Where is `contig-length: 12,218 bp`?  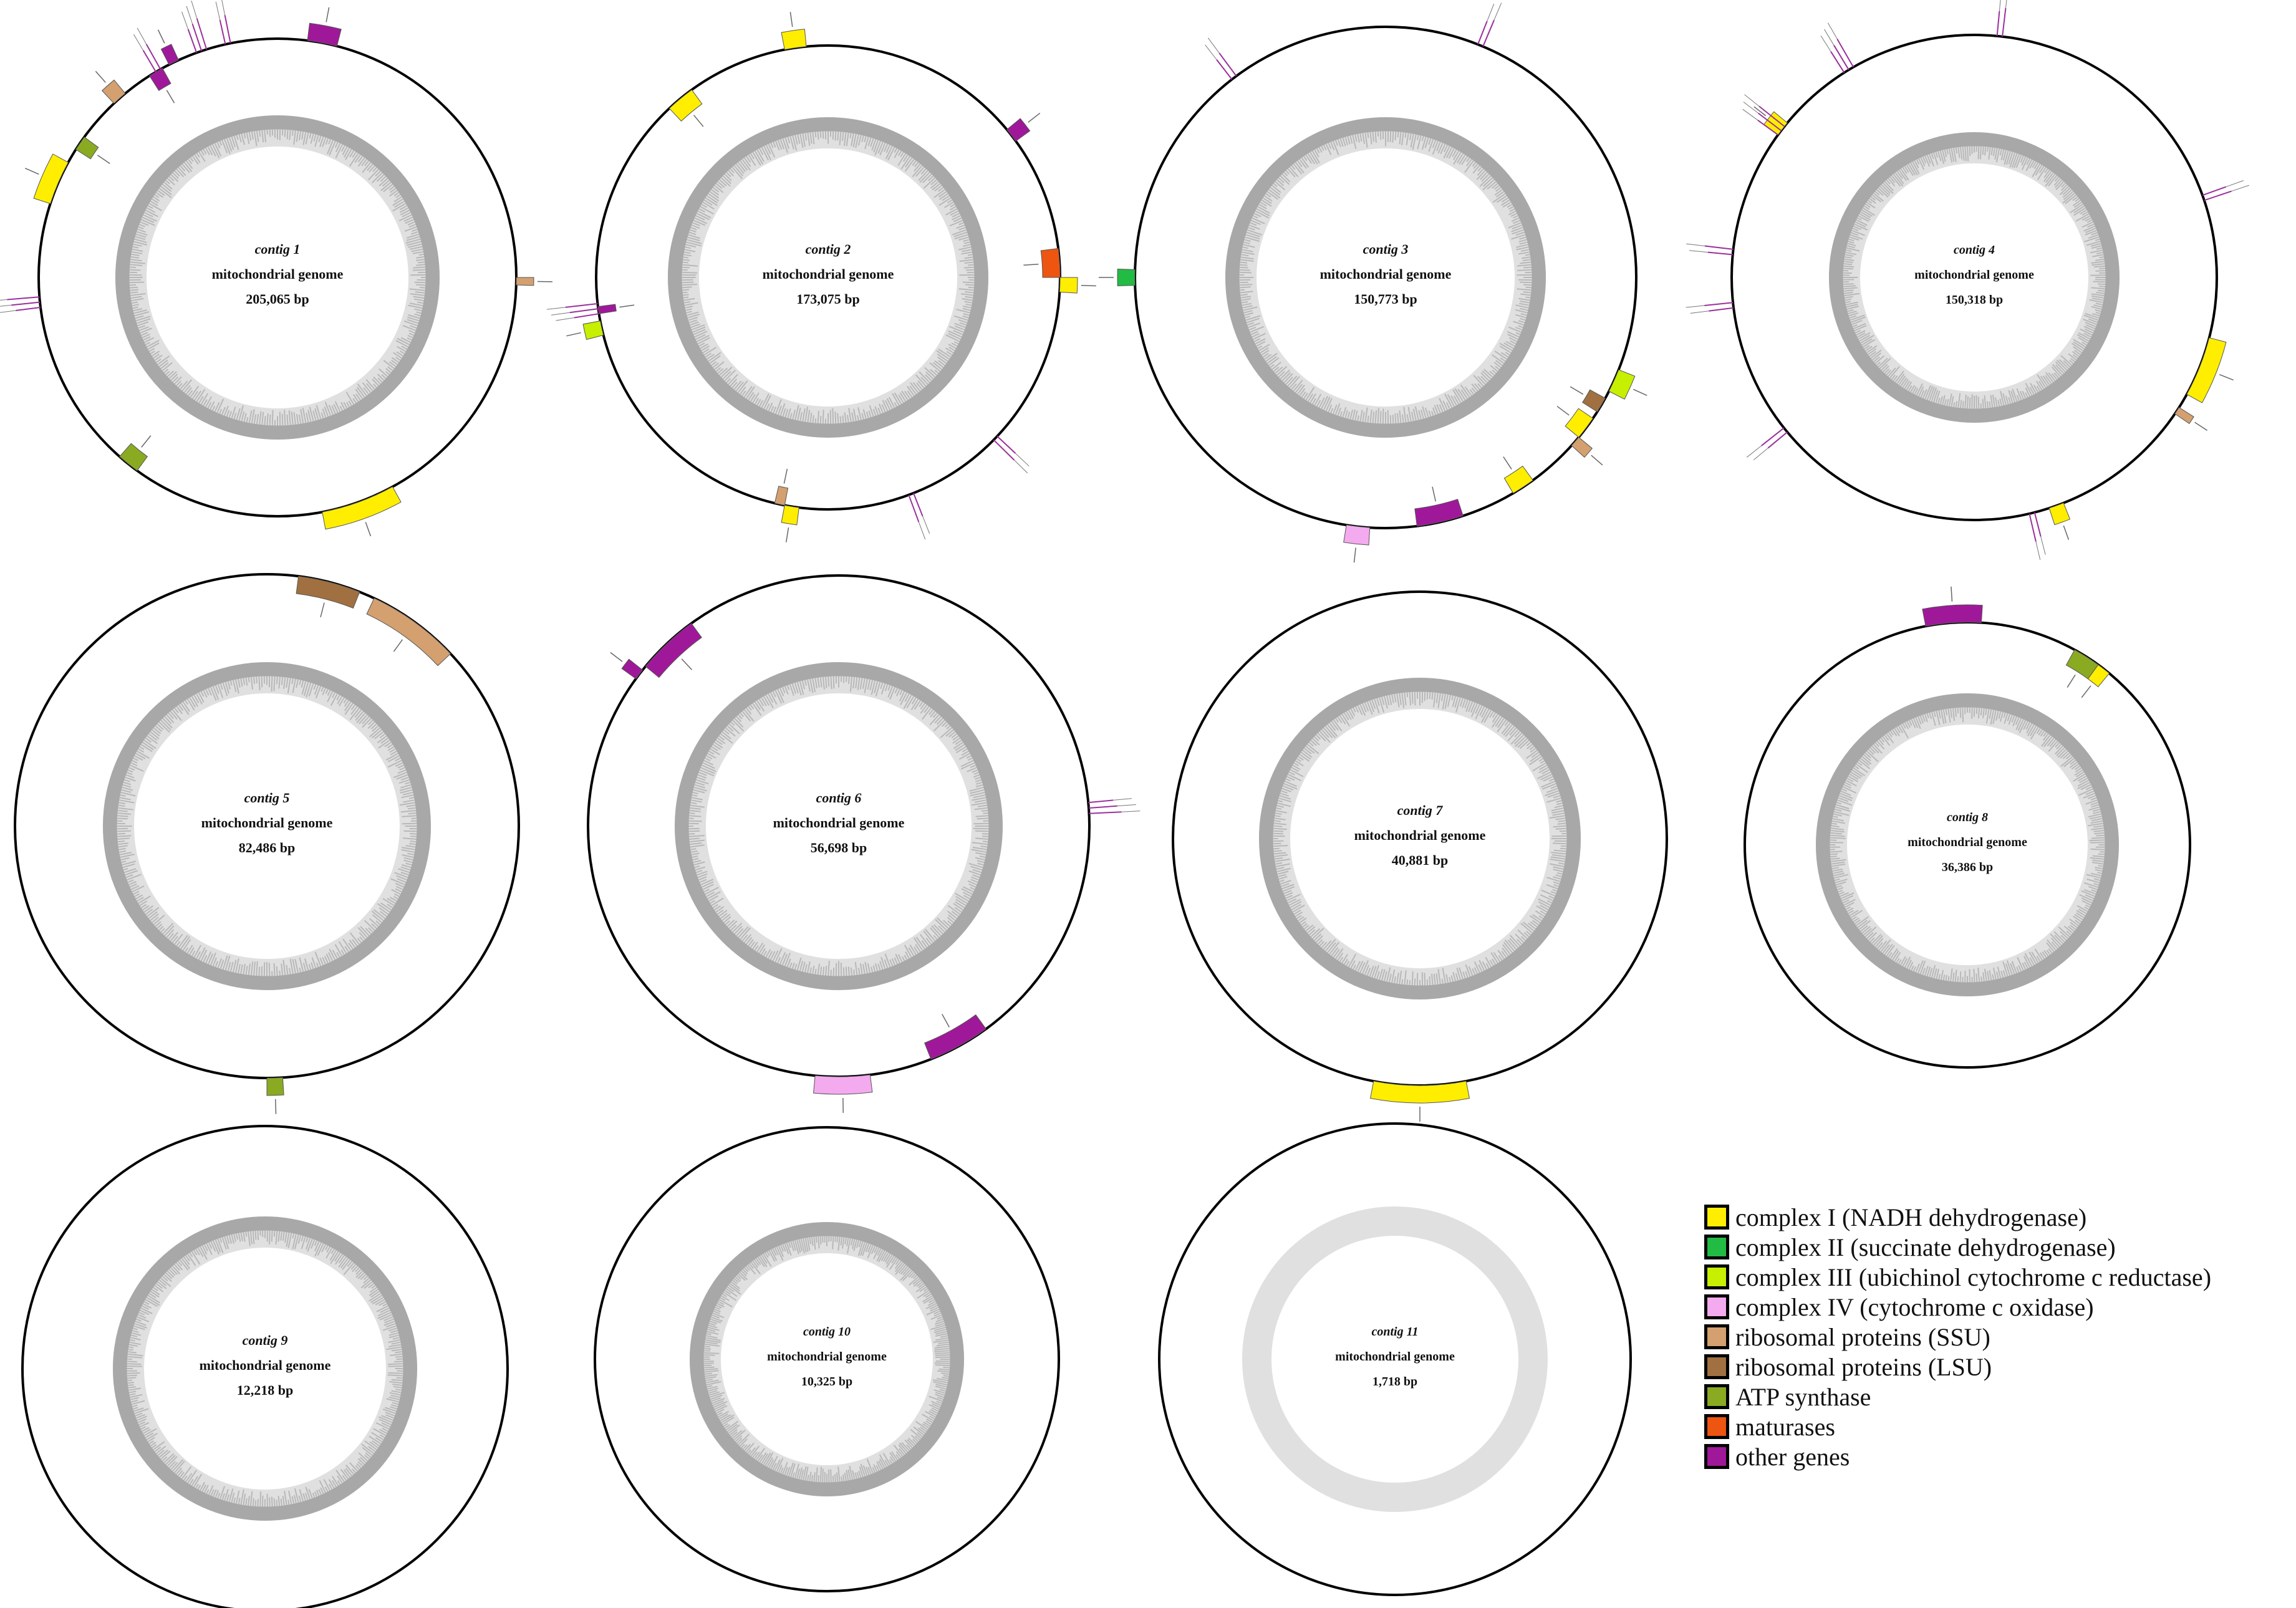
contig-length: 12,218 bp is located at coordinates (265, 1390).